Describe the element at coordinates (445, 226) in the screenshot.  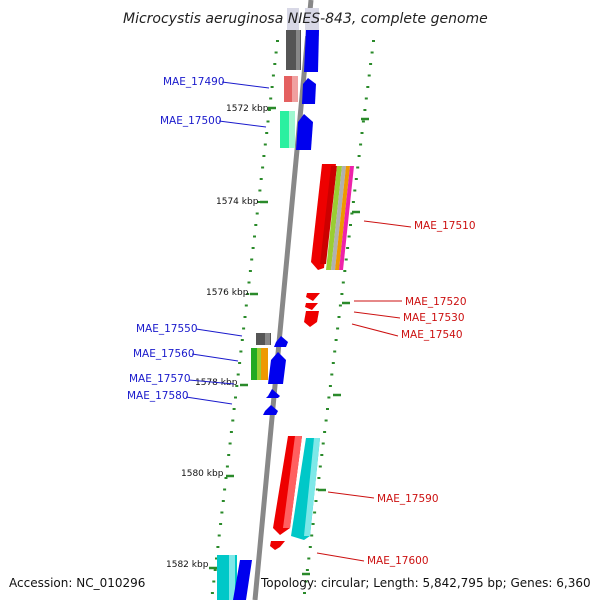
I see `gene-label: MAE_17510` at that location.